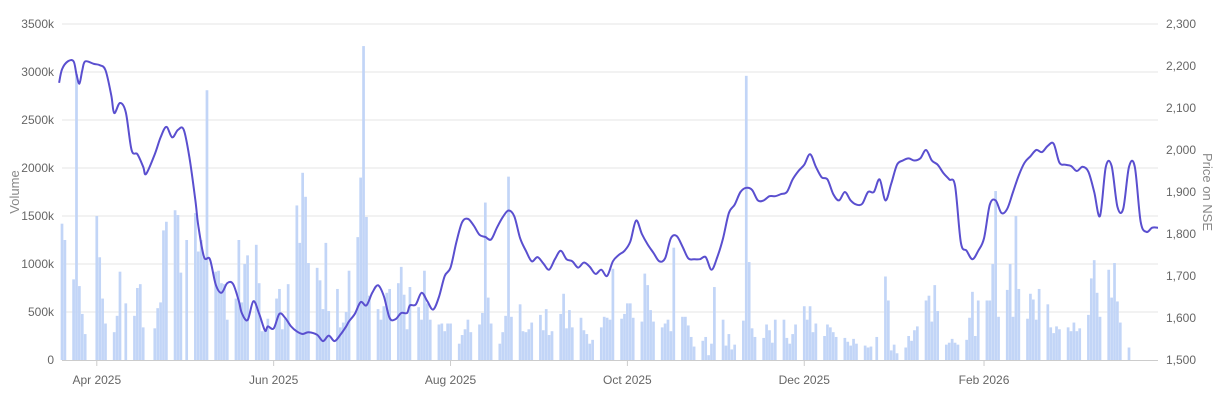 The image size is (1227, 408). I want to click on y-left-tick-label: 1500k, so click(38, 216).